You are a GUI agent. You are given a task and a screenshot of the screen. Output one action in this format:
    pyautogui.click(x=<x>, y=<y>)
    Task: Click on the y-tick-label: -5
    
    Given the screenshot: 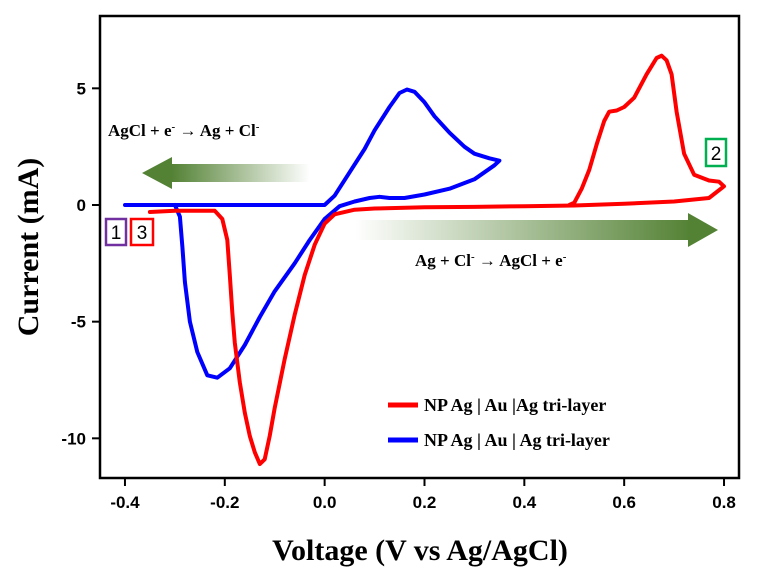 What is the action you would take?
    pyautogui.click(x=78, y=322)
    